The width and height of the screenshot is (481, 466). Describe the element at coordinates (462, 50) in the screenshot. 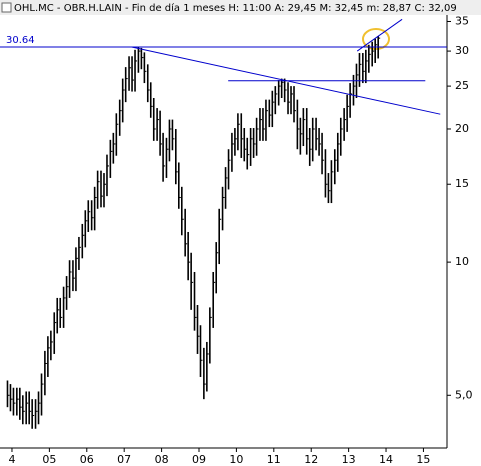

I see `y-tick-label: 30` at that location.